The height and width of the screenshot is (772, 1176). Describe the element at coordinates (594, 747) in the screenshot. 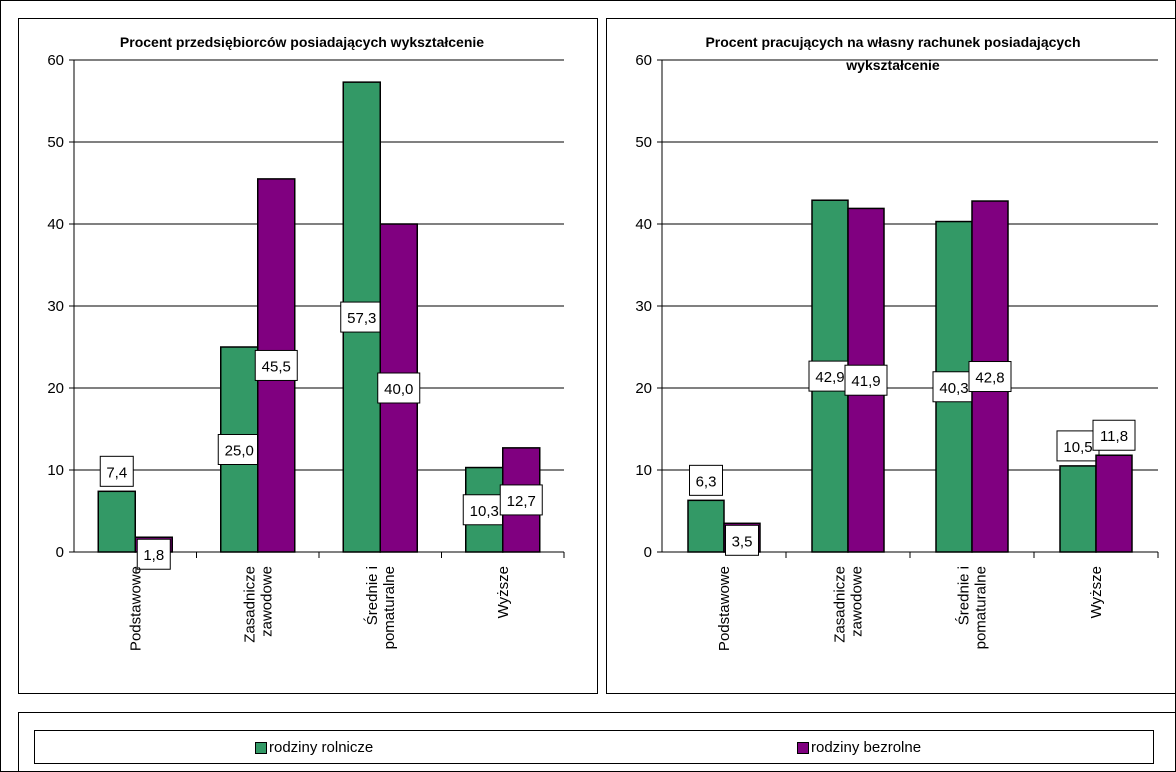

I see `legend: rodziny rolnicze rodziny bezrolne` at that location.